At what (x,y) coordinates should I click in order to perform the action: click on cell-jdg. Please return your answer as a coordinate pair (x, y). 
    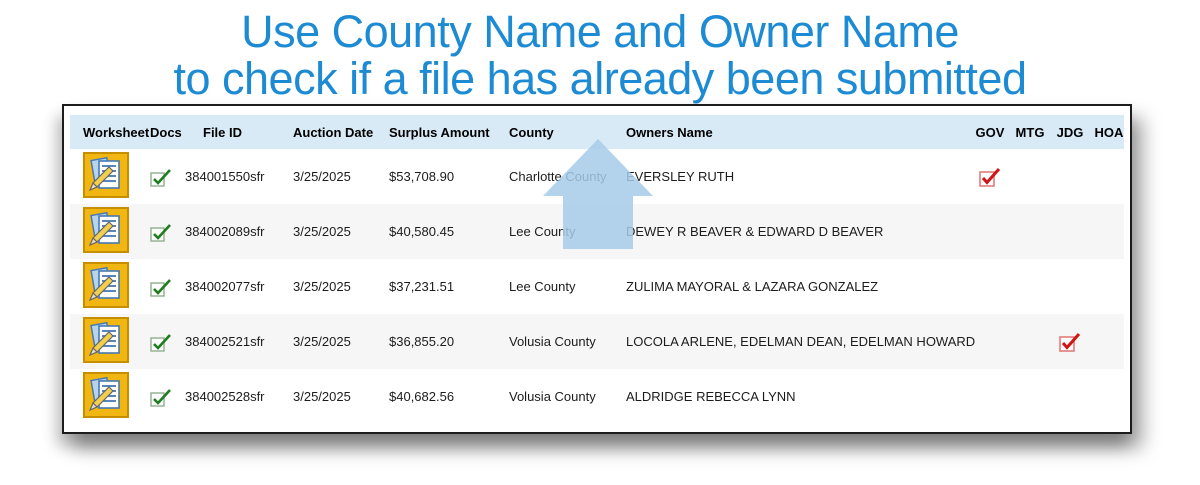
    Looking at the image, I should click on (1070, 342).